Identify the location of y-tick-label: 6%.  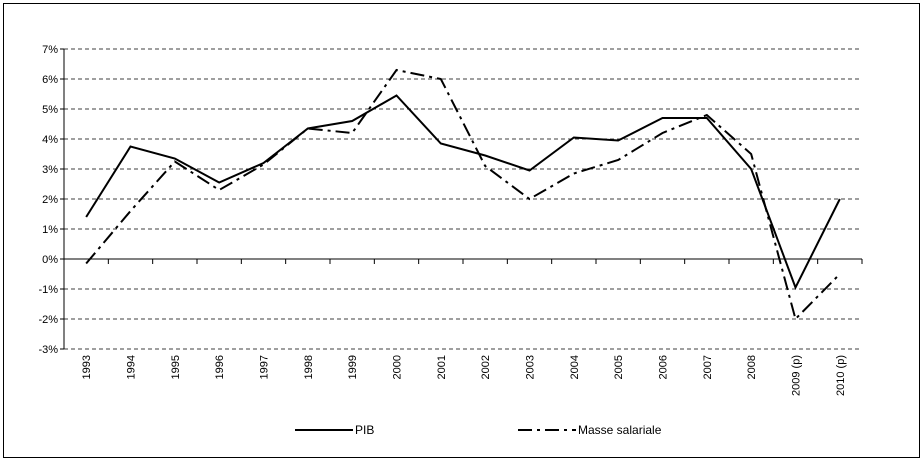
(50, 80).